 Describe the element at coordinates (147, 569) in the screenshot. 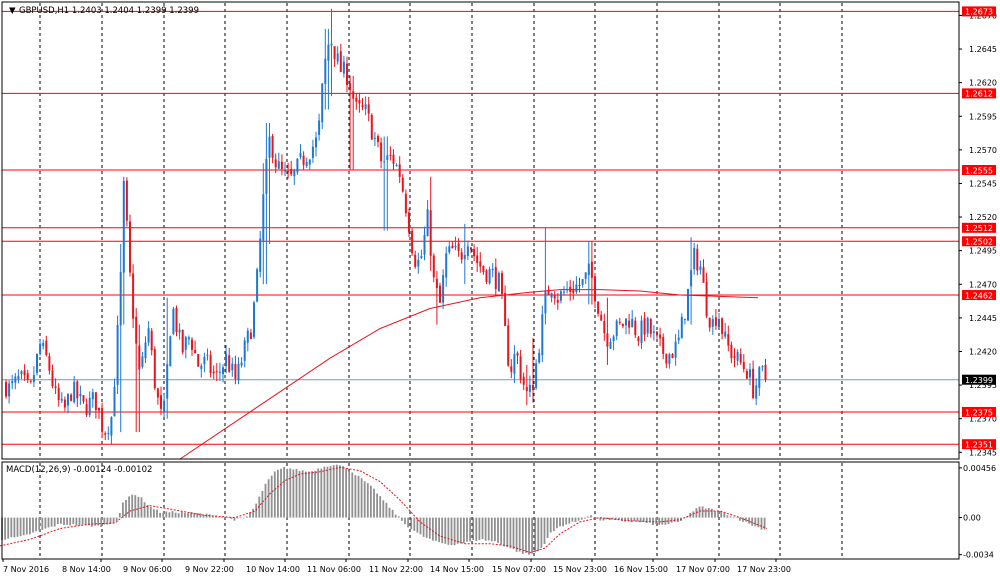

I see `x-tick-label: 9 Nov 06:00` at that location.